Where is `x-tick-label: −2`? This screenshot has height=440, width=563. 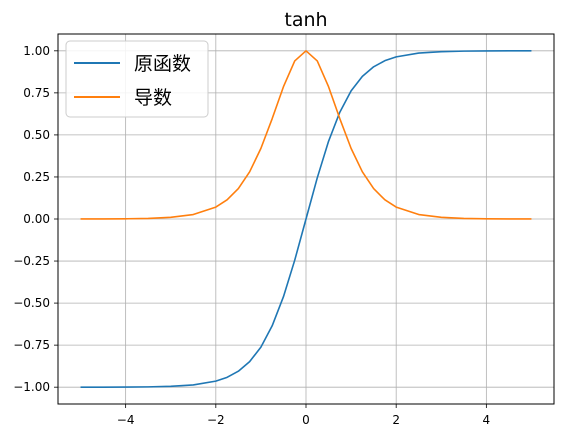 x-tick-label: −2 is located at coordinates (216, 420).